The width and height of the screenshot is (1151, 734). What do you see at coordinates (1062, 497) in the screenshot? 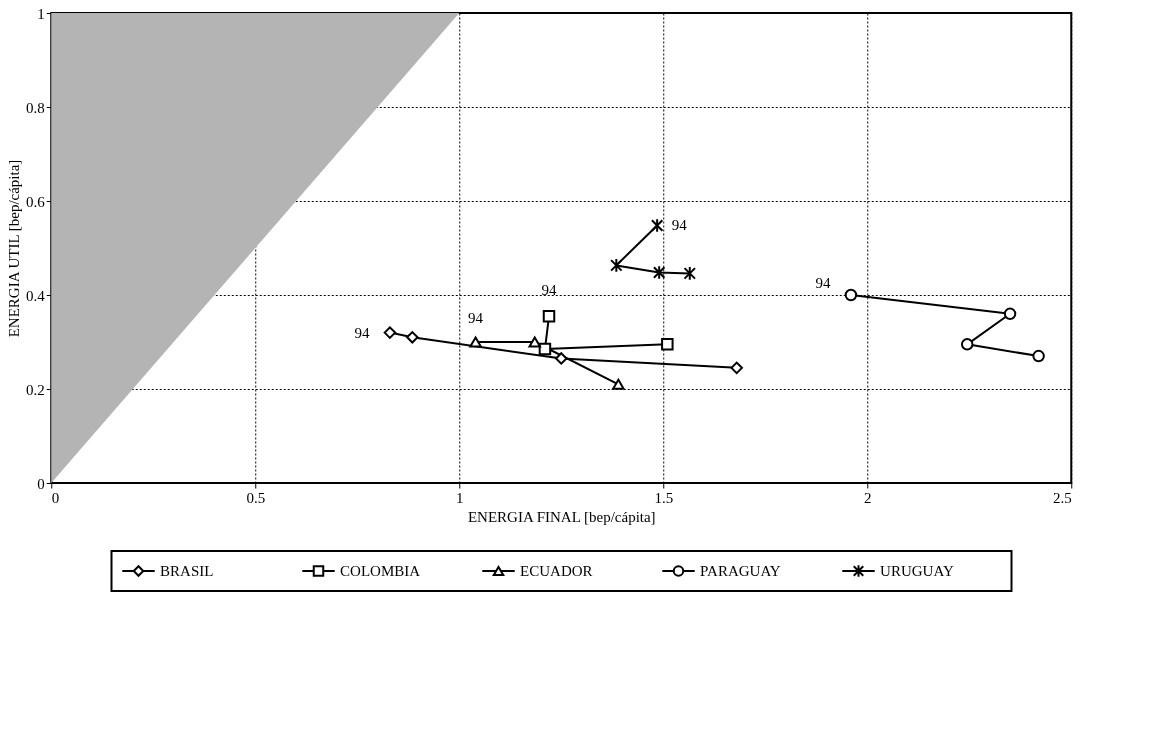
I see `x-tick-label: 2.5` at bounding box center [1062, 497].